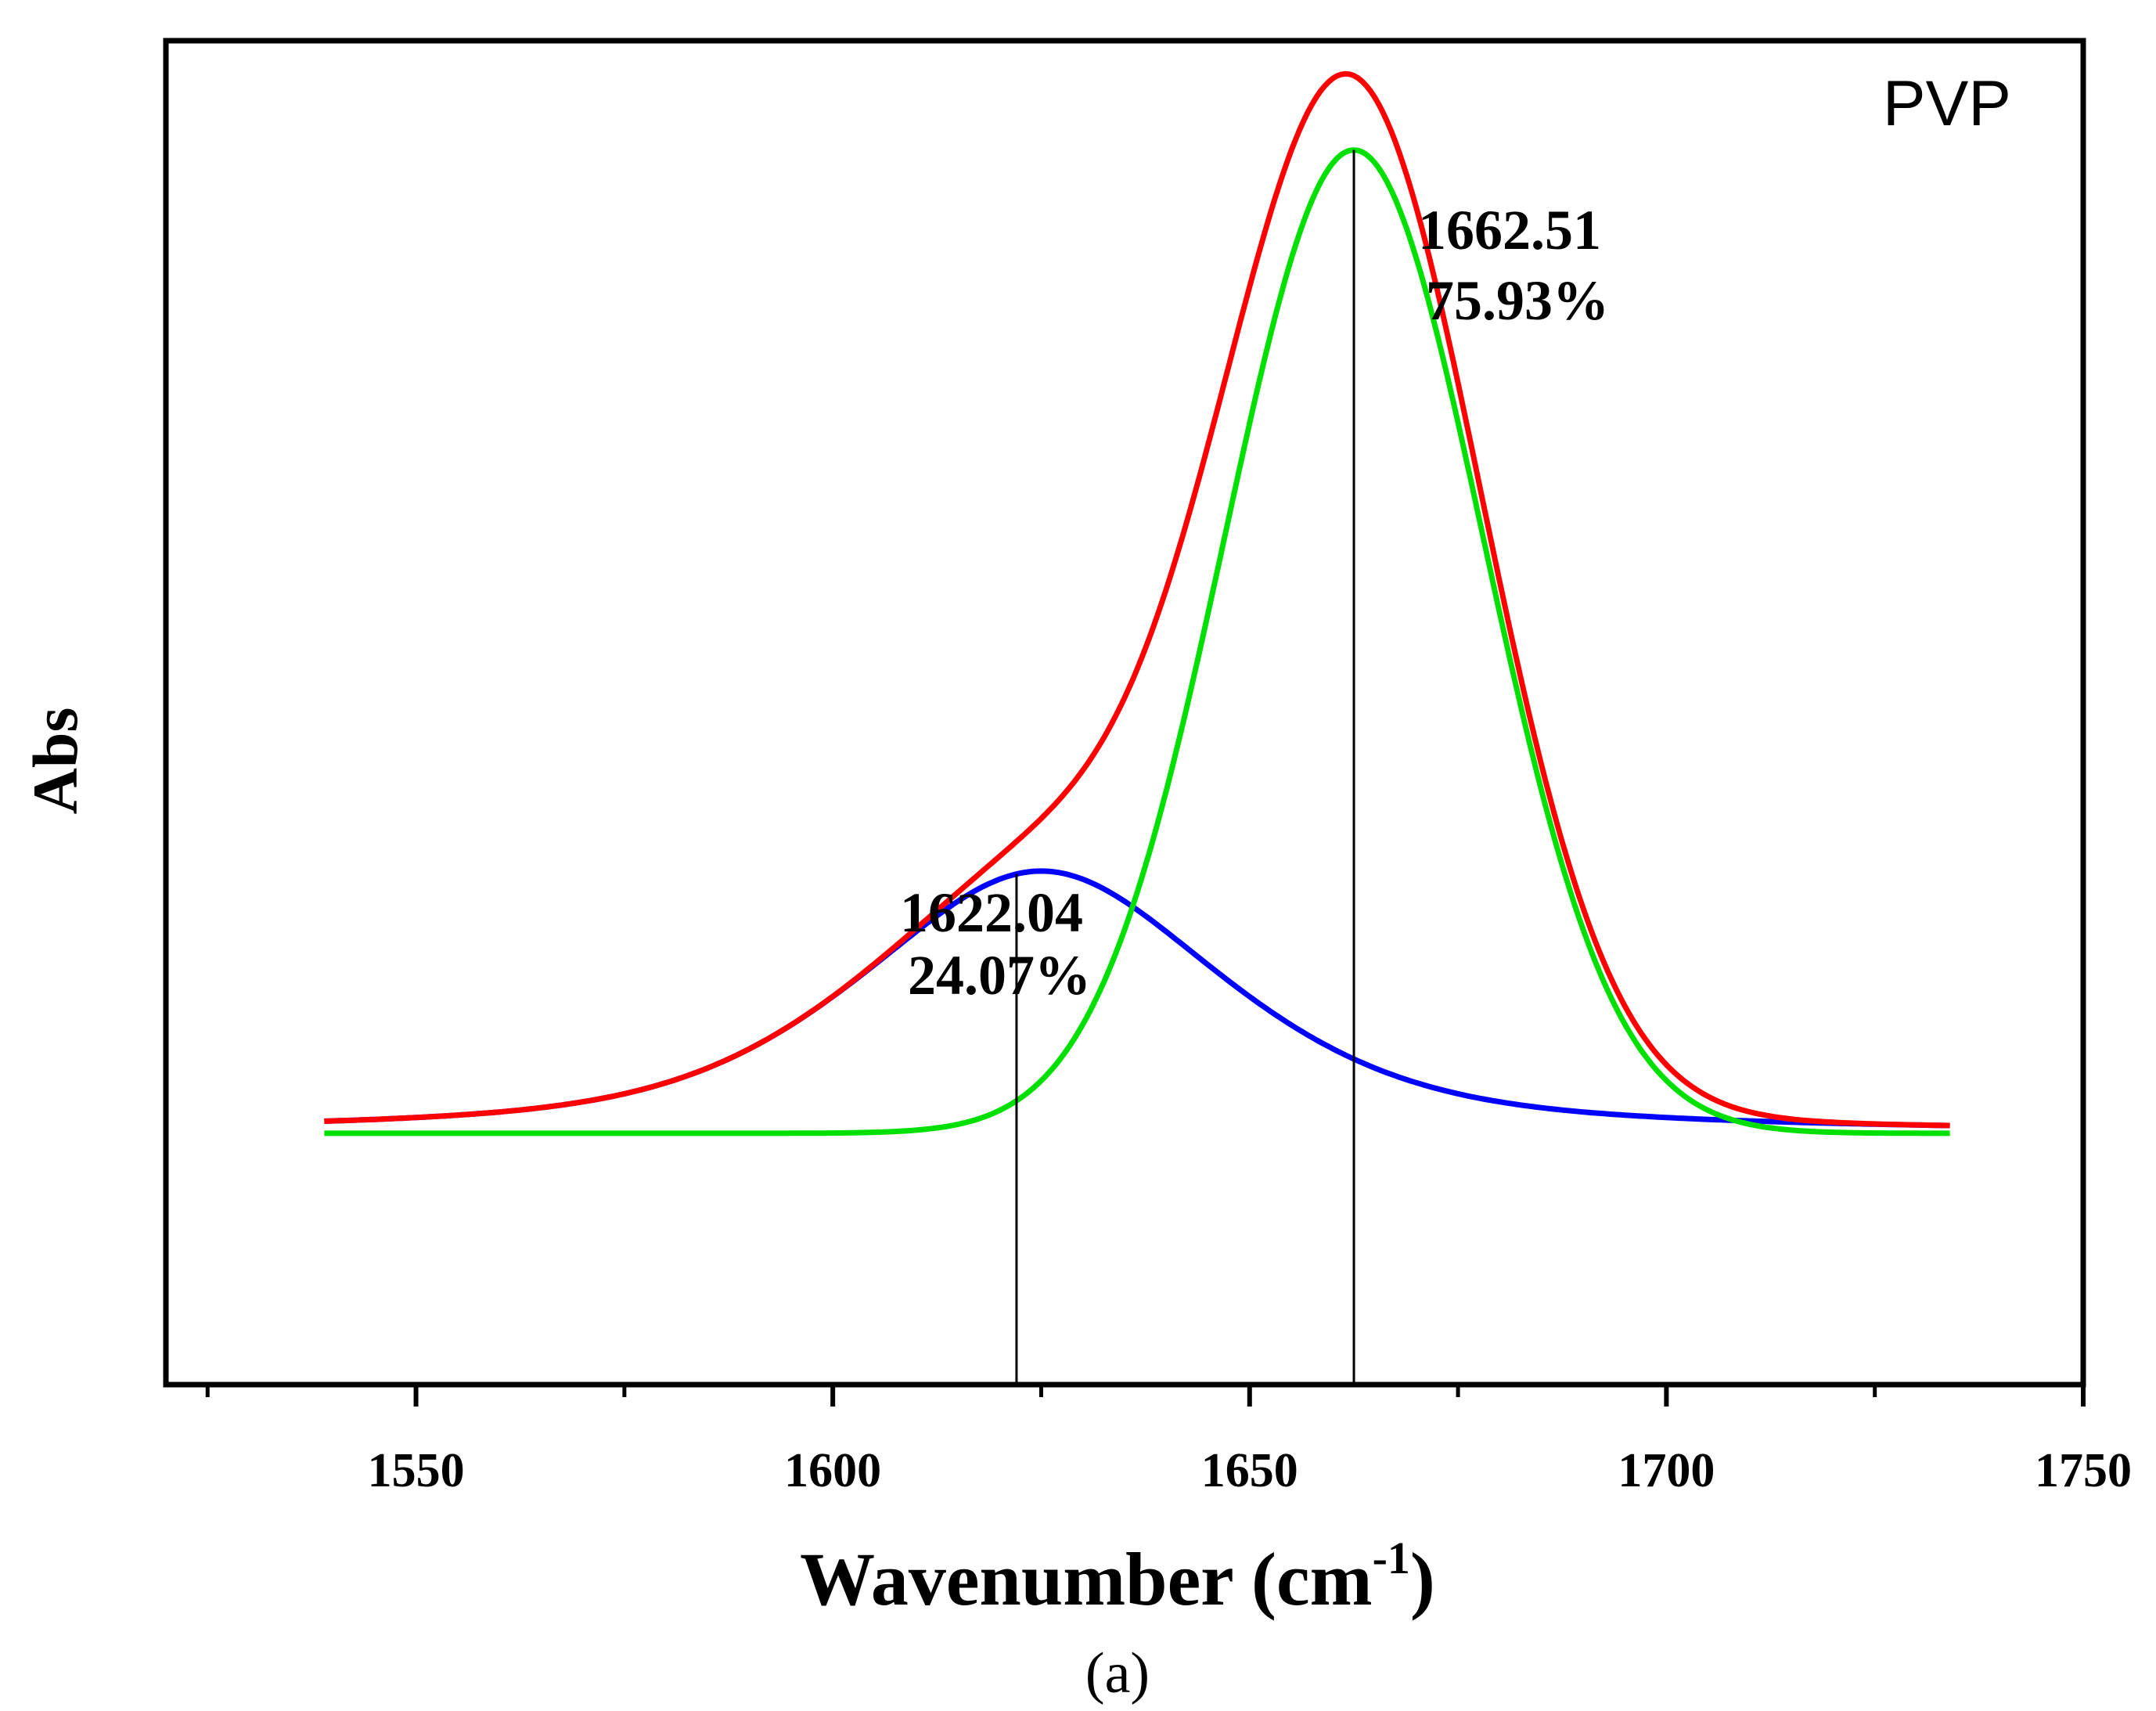 The image size is (2156, 1711). What do you see at coordinates (1422, 1579) in the screenshot?
I see `x-axis-label-close: )` at bounding box center [1422, 1579].